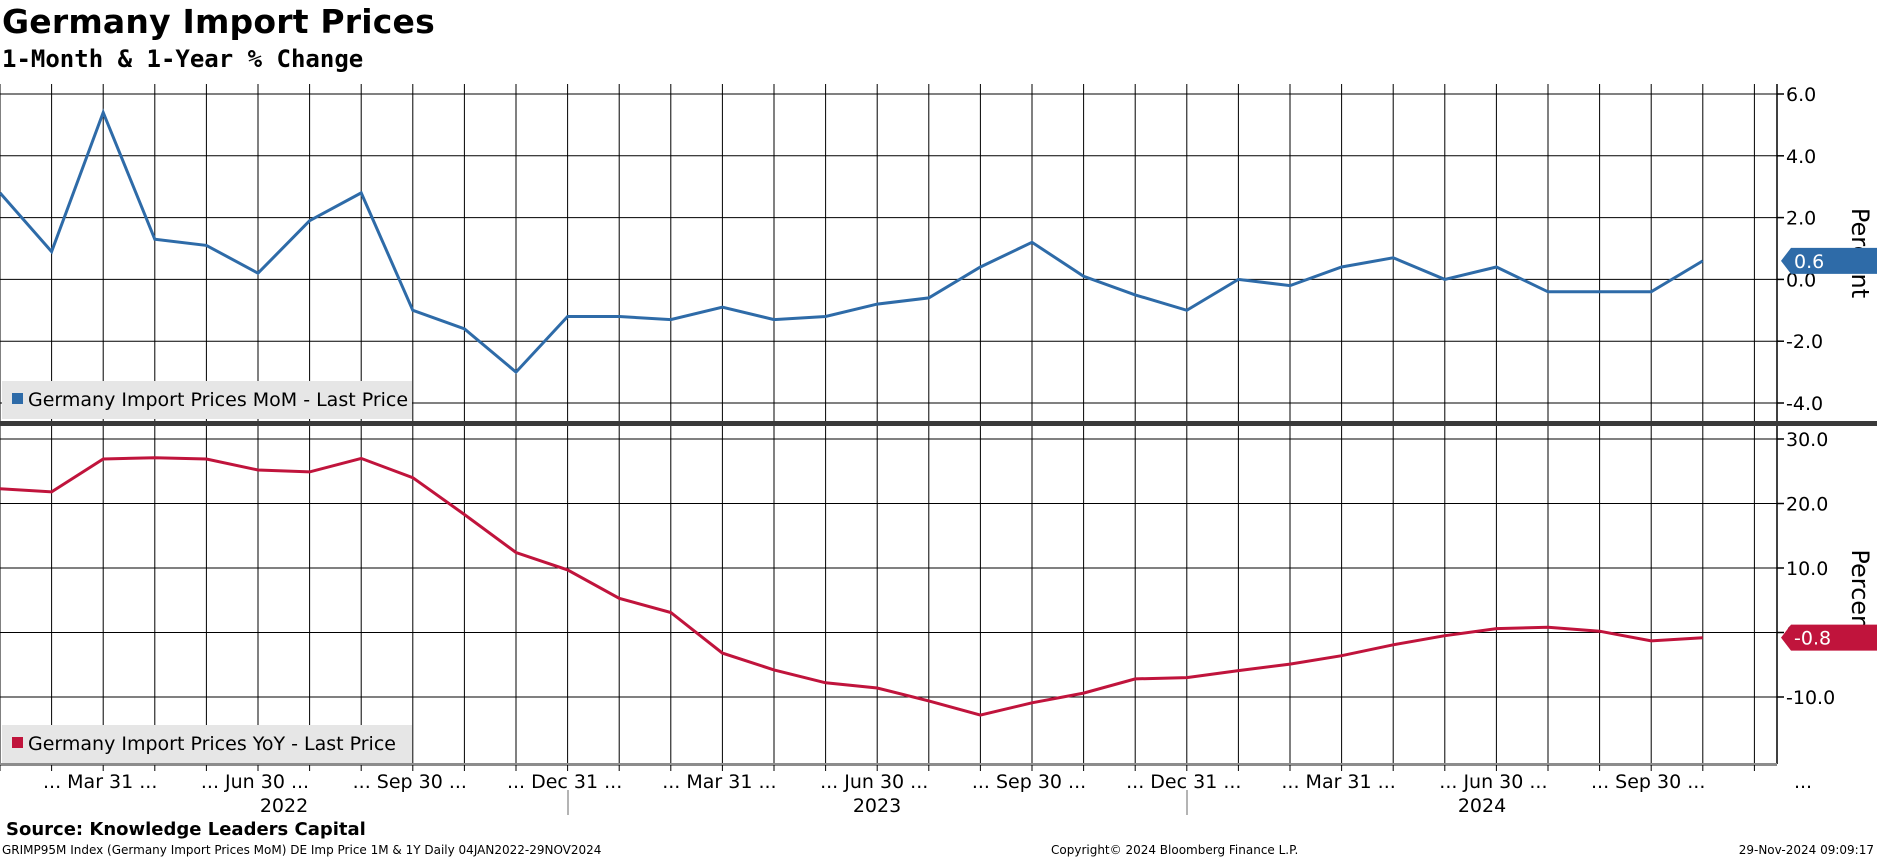  I want to click on footer-timestamp: 29-Nov-2024 09:09:17, so click(1806, 850).